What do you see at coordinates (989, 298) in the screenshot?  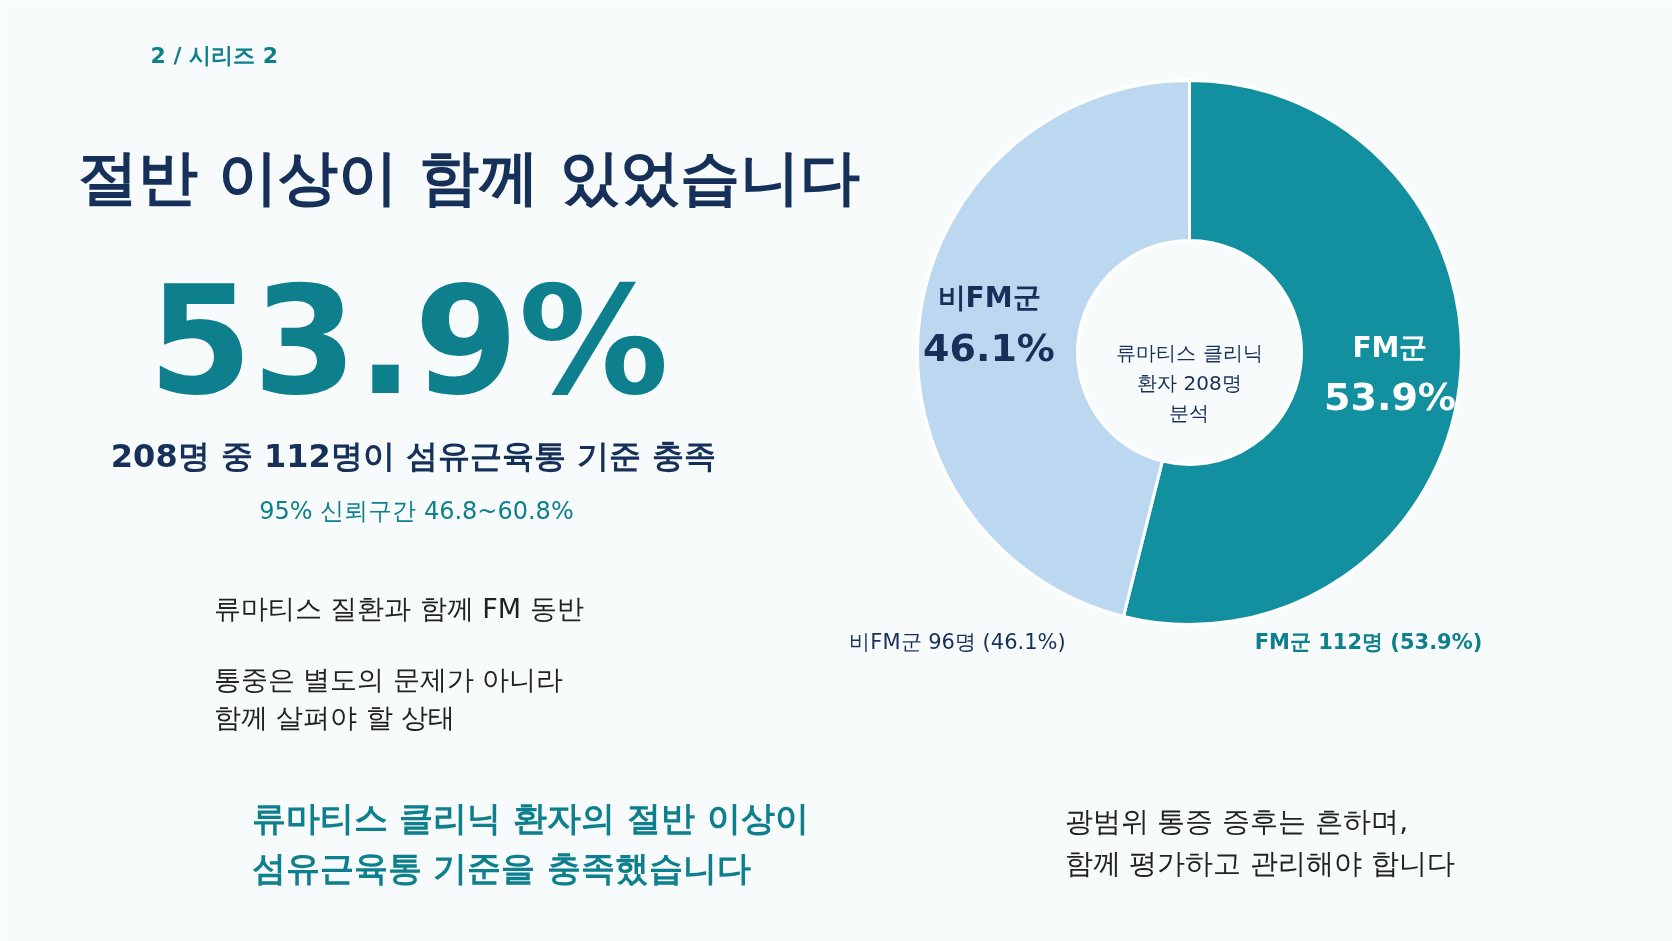 I see `slice-label: 비FM군` at bounding box center [989, 298].